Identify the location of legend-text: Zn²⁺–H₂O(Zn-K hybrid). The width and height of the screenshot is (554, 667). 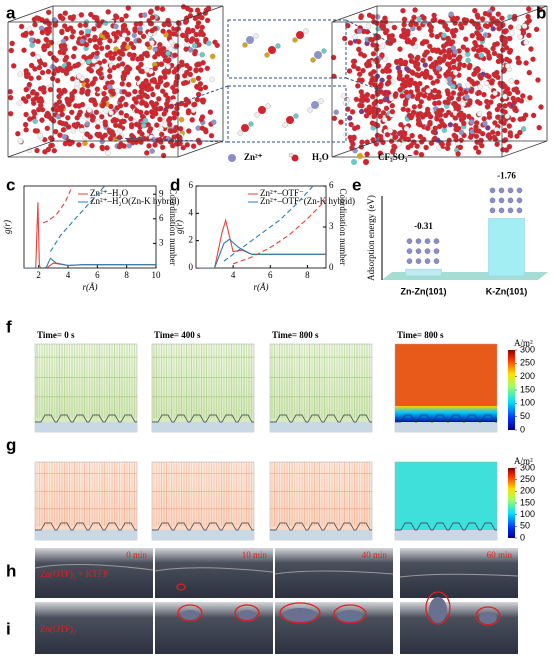
(134, 201).